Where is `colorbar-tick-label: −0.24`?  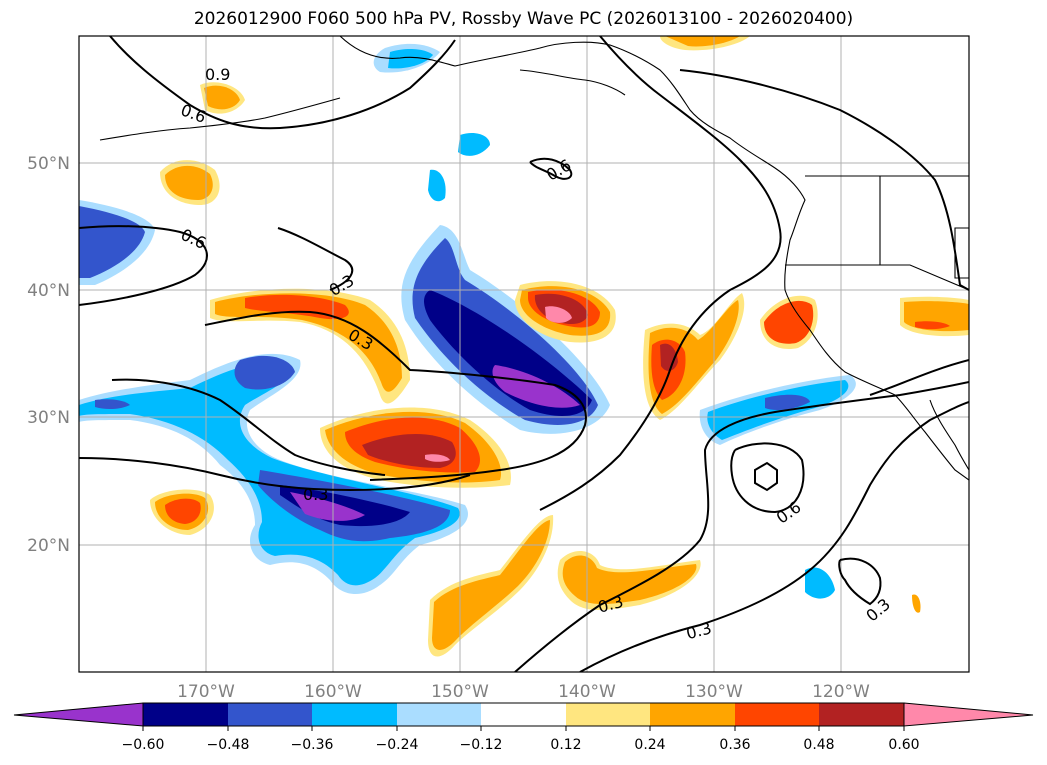 colorbar-tick-label: −0.24 is located at coordinates (397, 745).